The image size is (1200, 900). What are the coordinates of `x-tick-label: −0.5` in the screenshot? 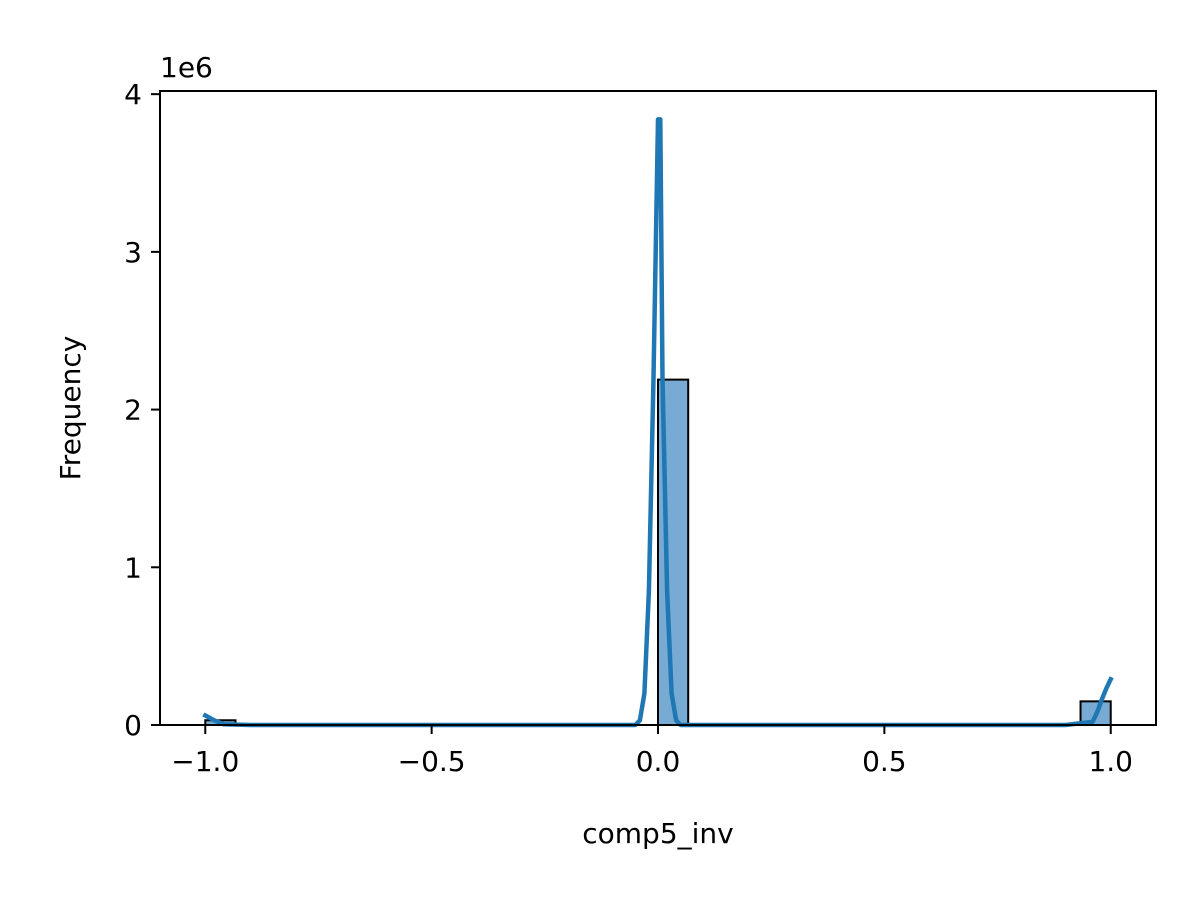 It's located at (432, 761).